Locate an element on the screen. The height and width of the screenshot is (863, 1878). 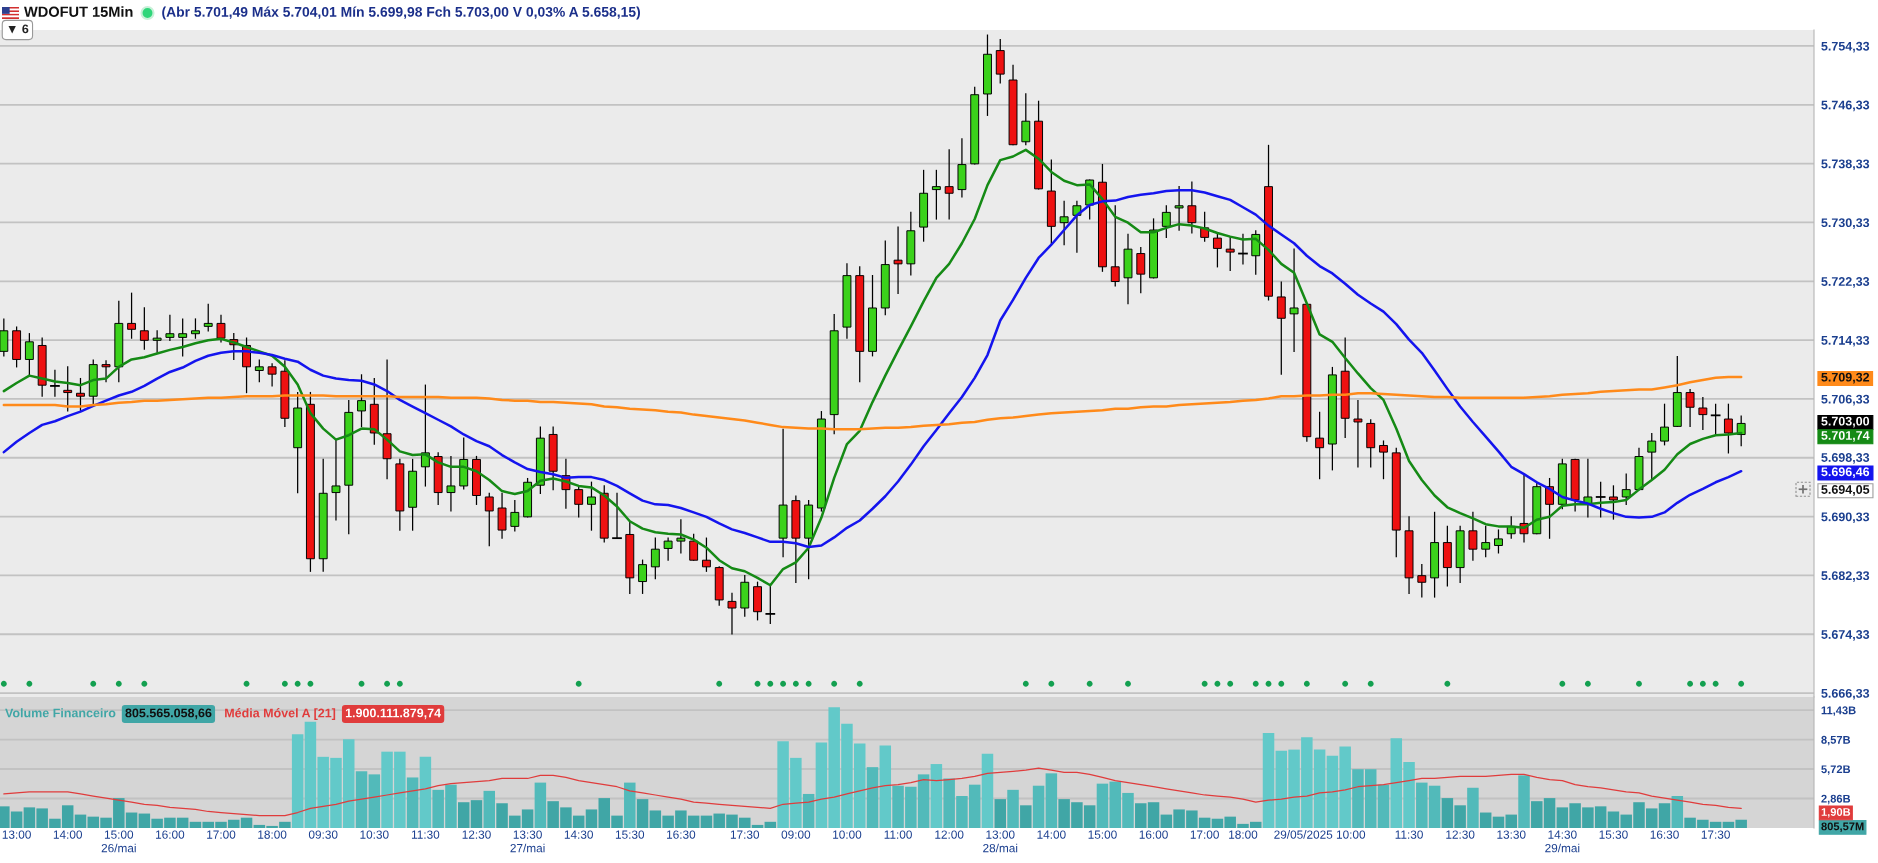
x-tick-label: 16:30 is located at coordinates (681, 834).